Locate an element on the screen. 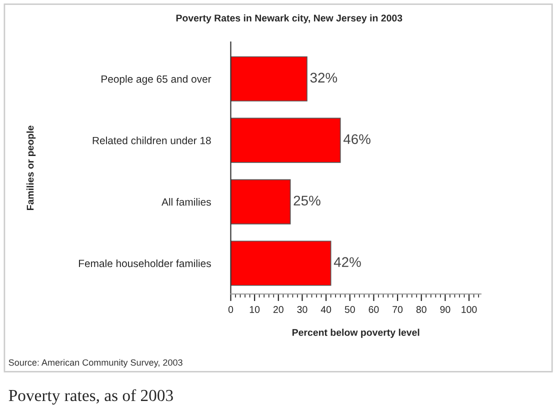  y-tick-label: All families is located at coordinates (186, 202).